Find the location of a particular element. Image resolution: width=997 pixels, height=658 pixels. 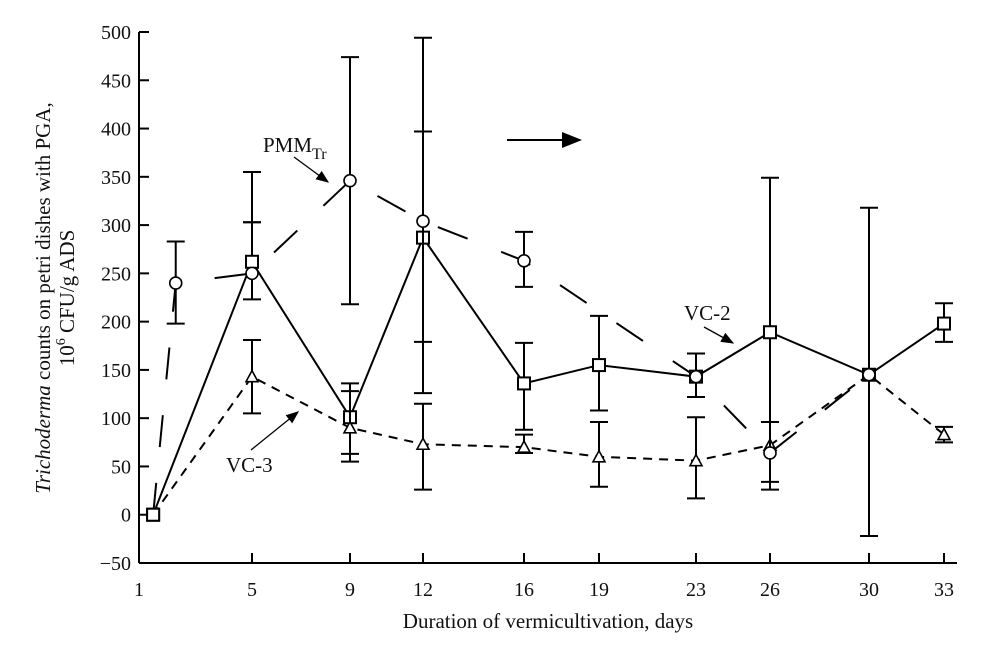

x-tick-label: 30 is located at coordinates (869, 590).